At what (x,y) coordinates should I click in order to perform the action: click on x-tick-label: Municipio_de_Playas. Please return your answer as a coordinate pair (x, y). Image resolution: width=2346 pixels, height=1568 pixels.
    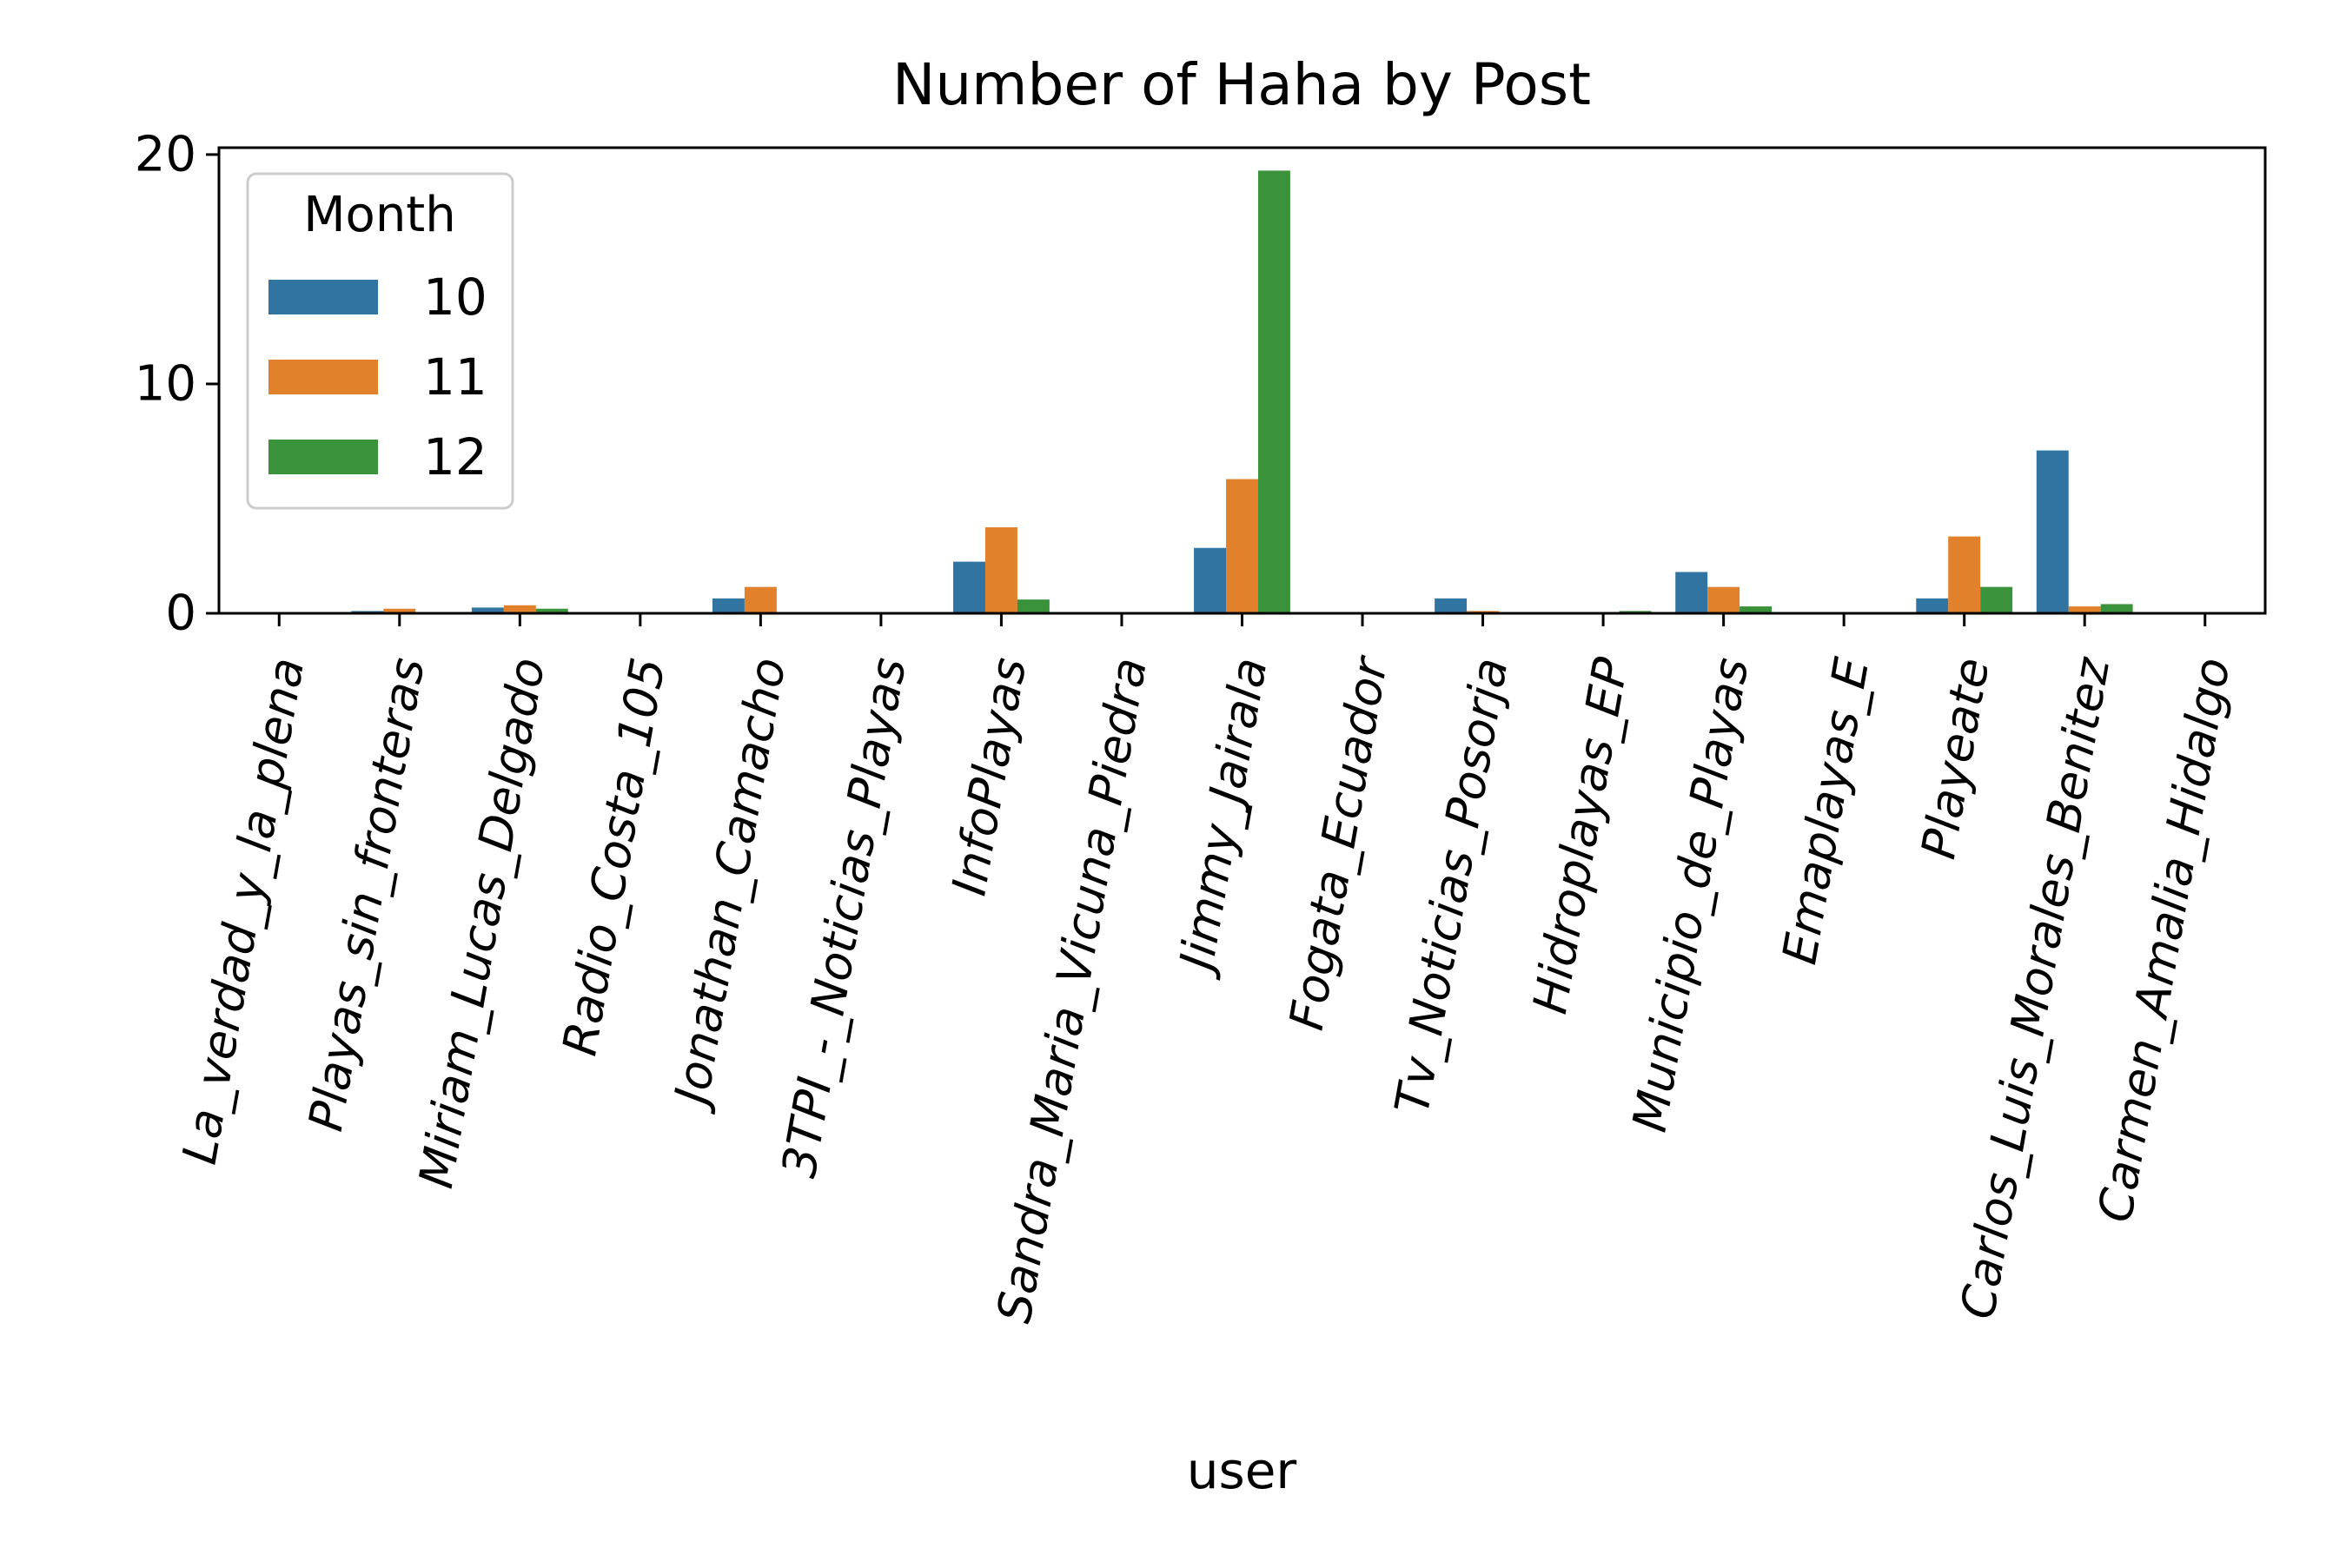
    Looking at the image, I should click on (1691, 895).